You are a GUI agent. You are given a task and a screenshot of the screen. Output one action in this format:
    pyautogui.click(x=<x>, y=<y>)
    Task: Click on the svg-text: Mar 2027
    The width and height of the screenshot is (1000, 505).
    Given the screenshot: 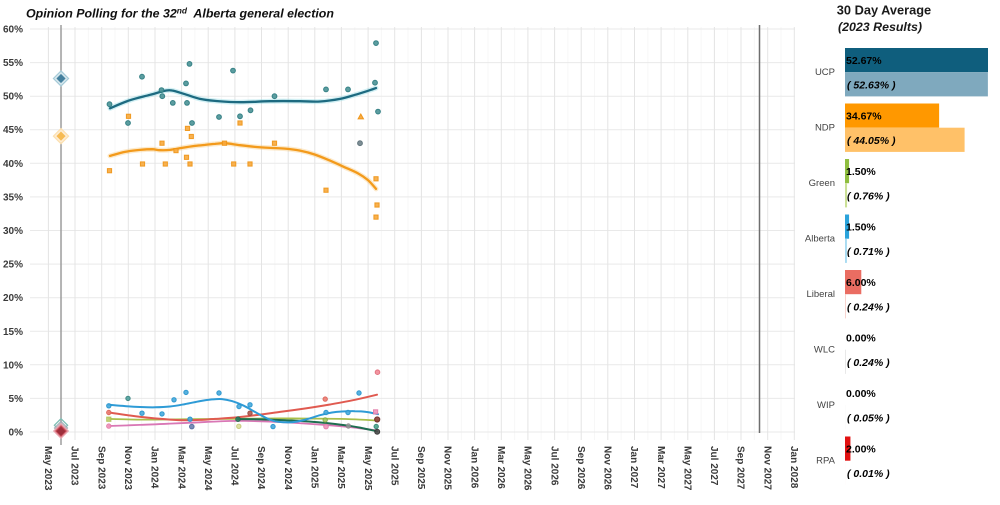 What is the action you would take?
    pyautogui.click(x=660, y=467)
    